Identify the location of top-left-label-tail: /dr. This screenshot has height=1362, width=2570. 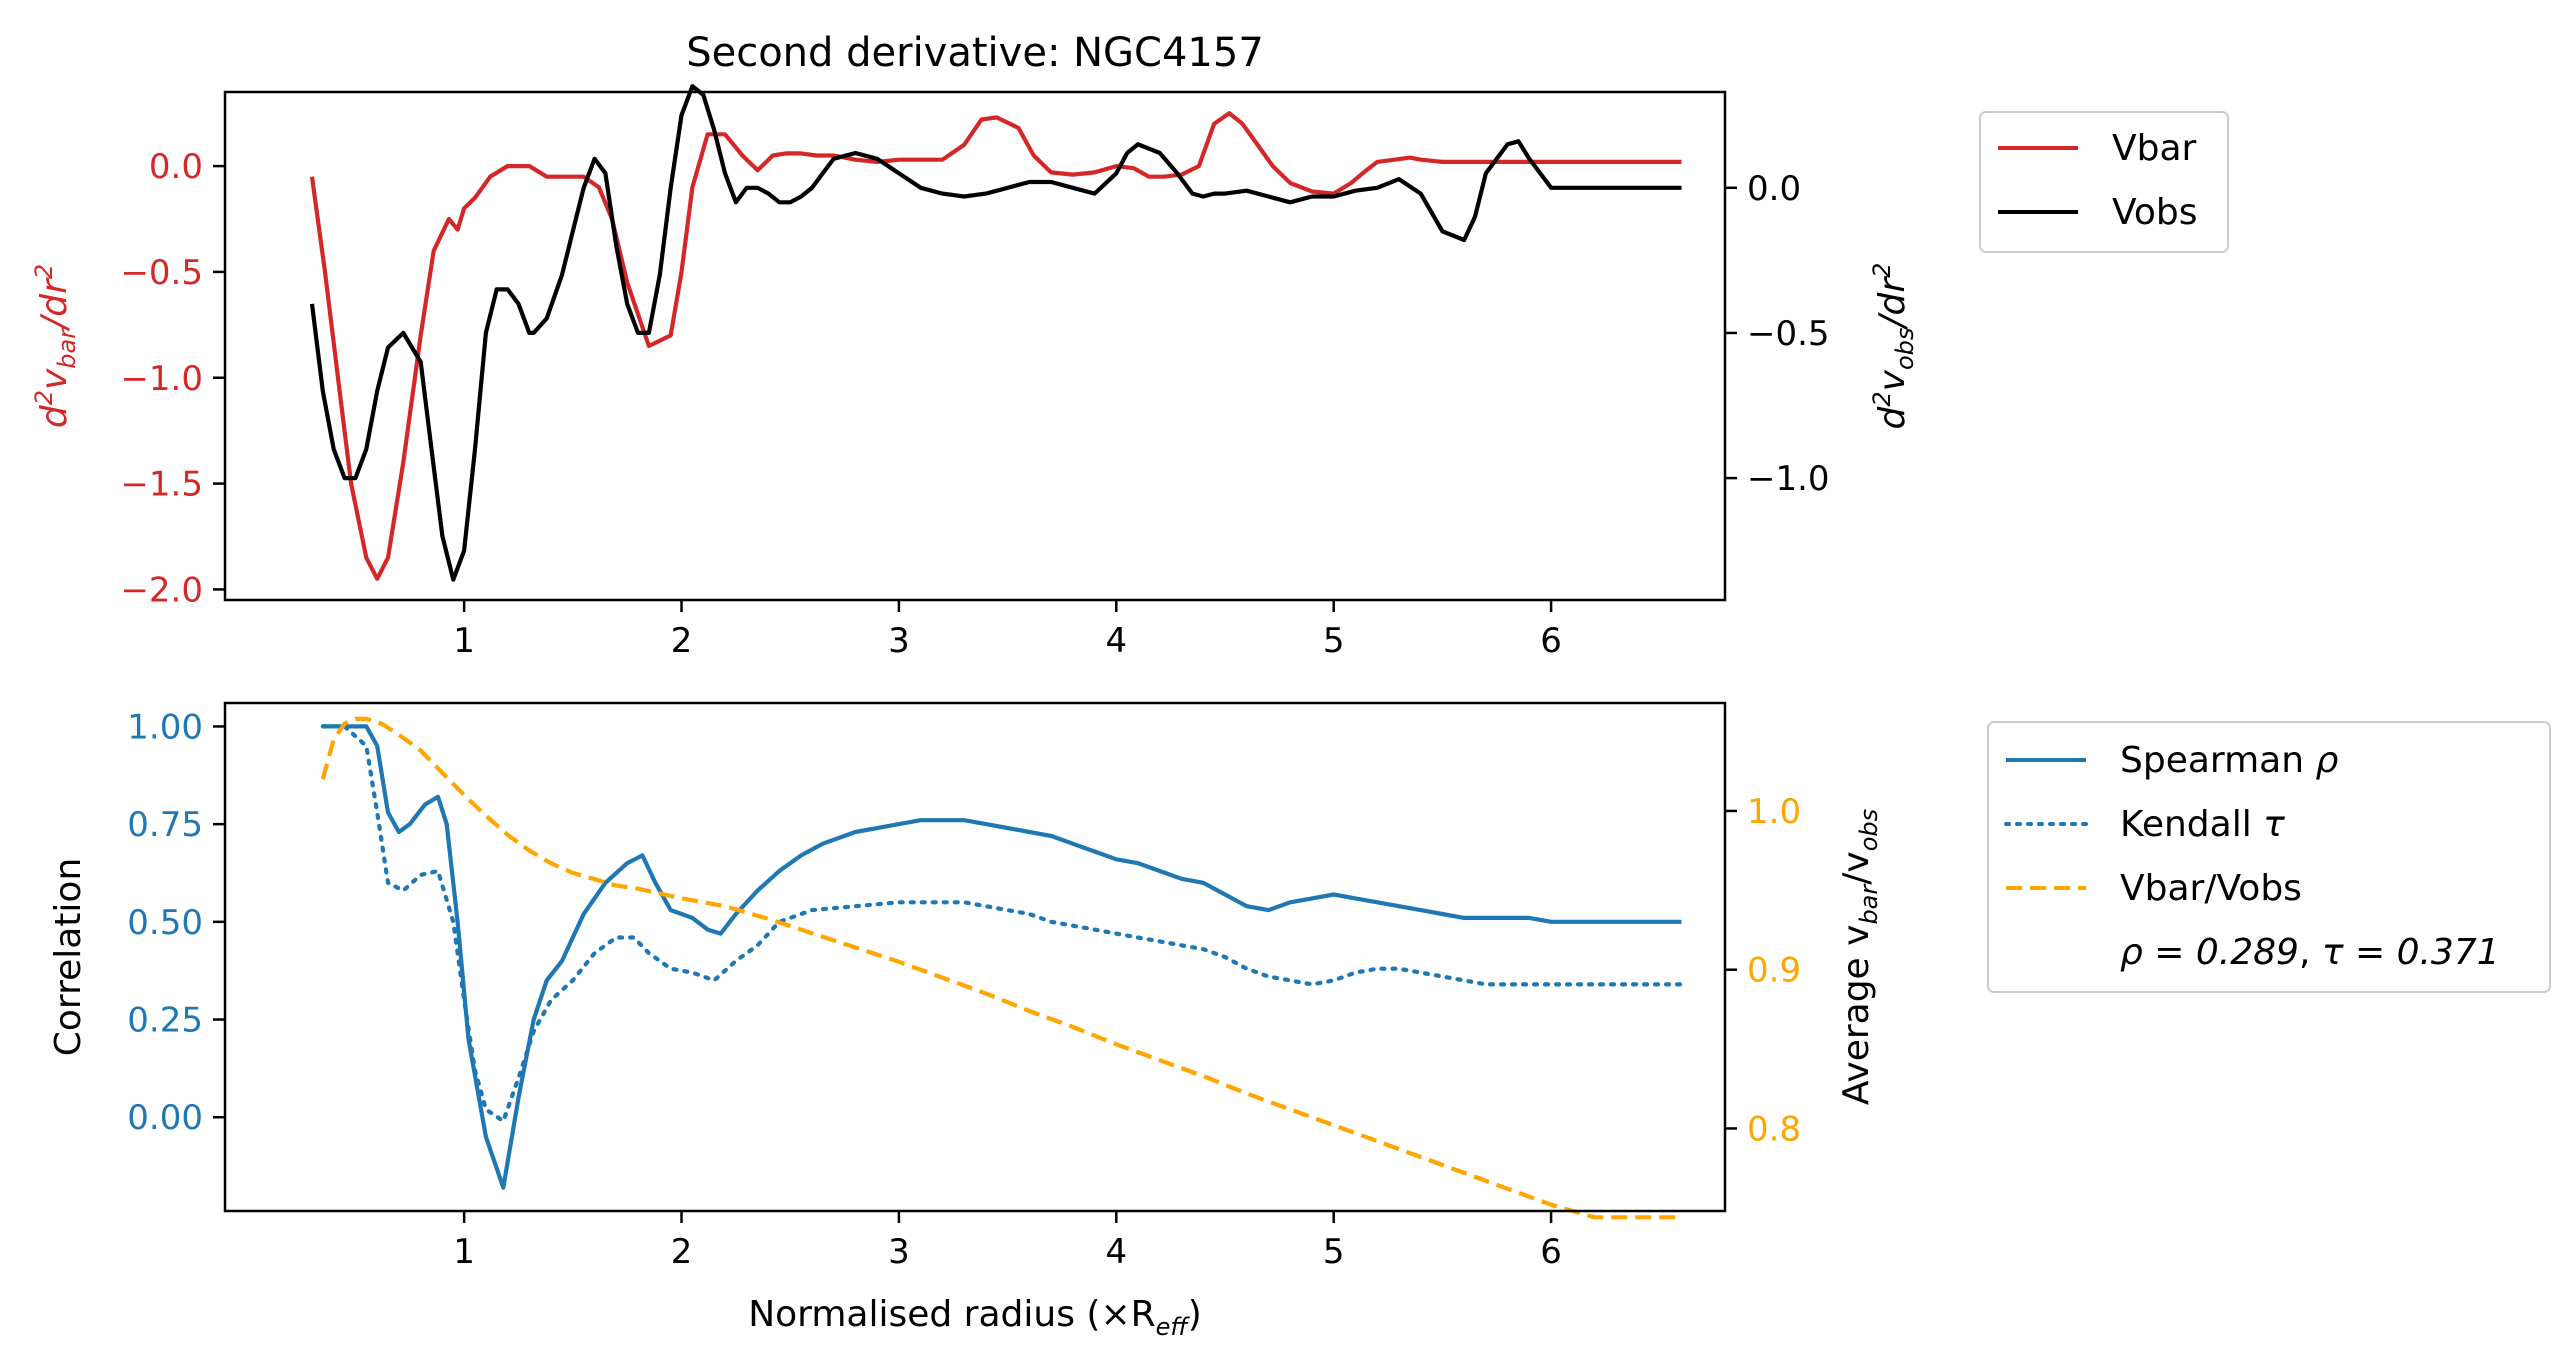
(54, 304).